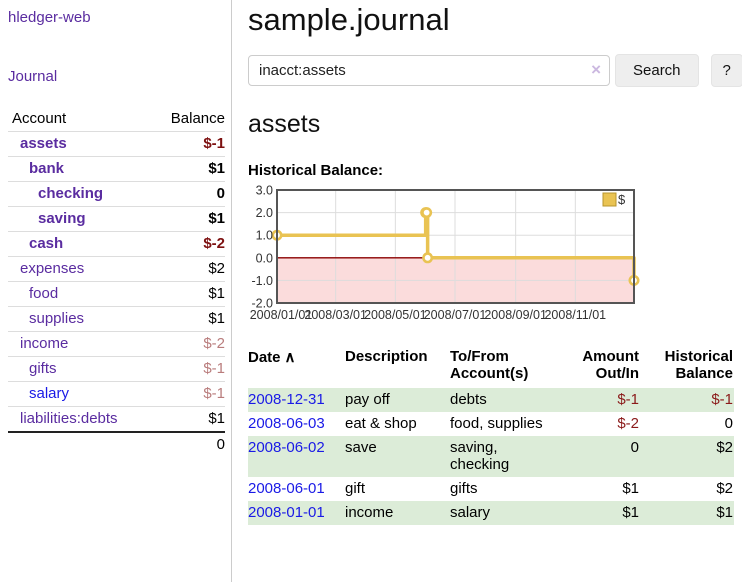  Describe the element at coordinates (724, 512) in the screenshot. I see `transaction-balance: $1` at that location.